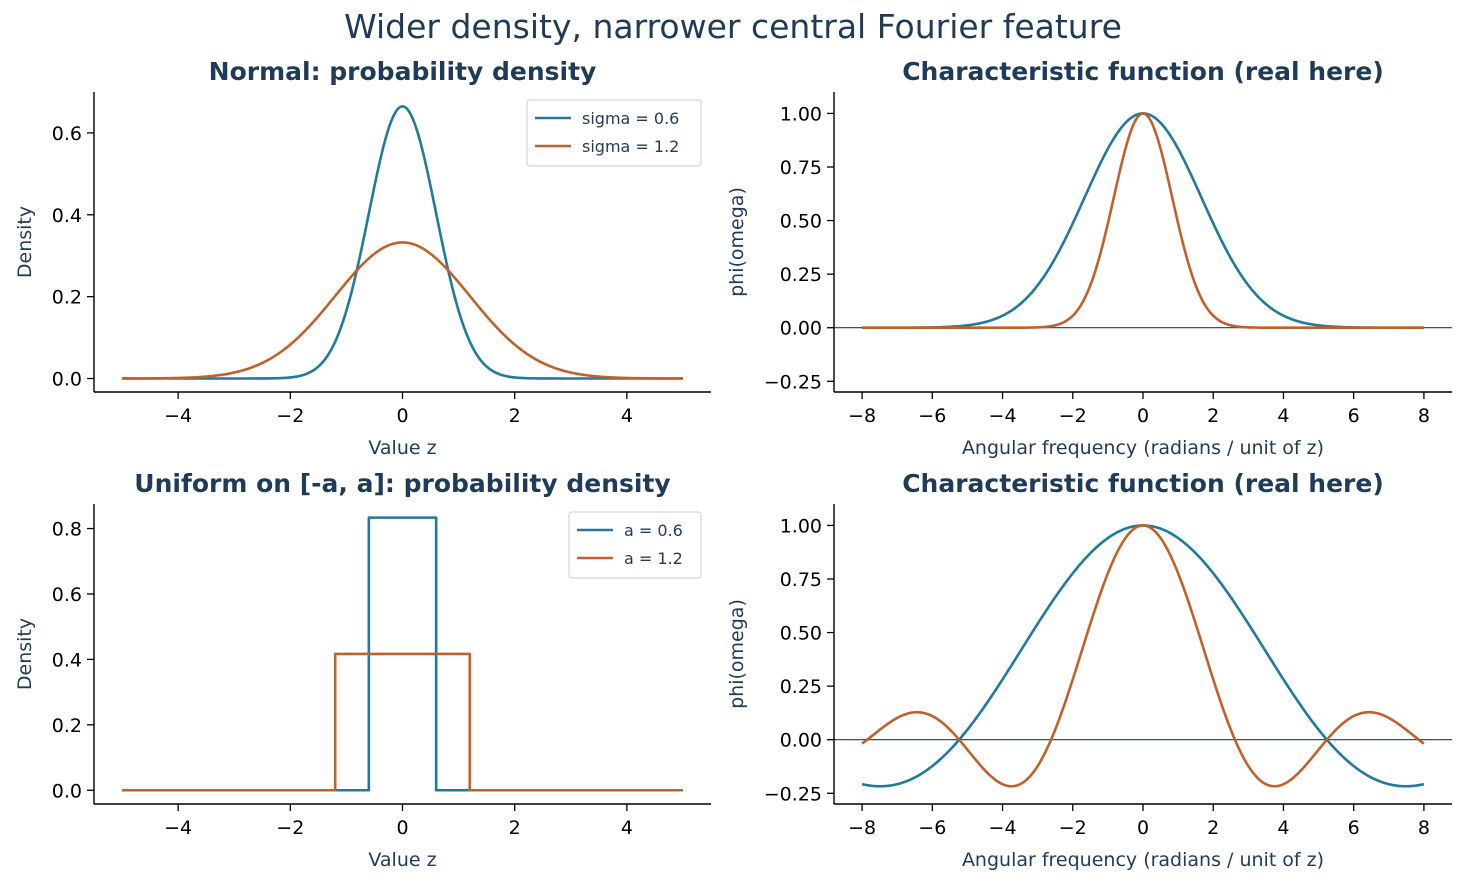 The height and width of the screenshot is (886, 1466). Describe the element at coordinates (630, 146) in the screenshot. I see `legend-label: sigma = 1.2` at that location.